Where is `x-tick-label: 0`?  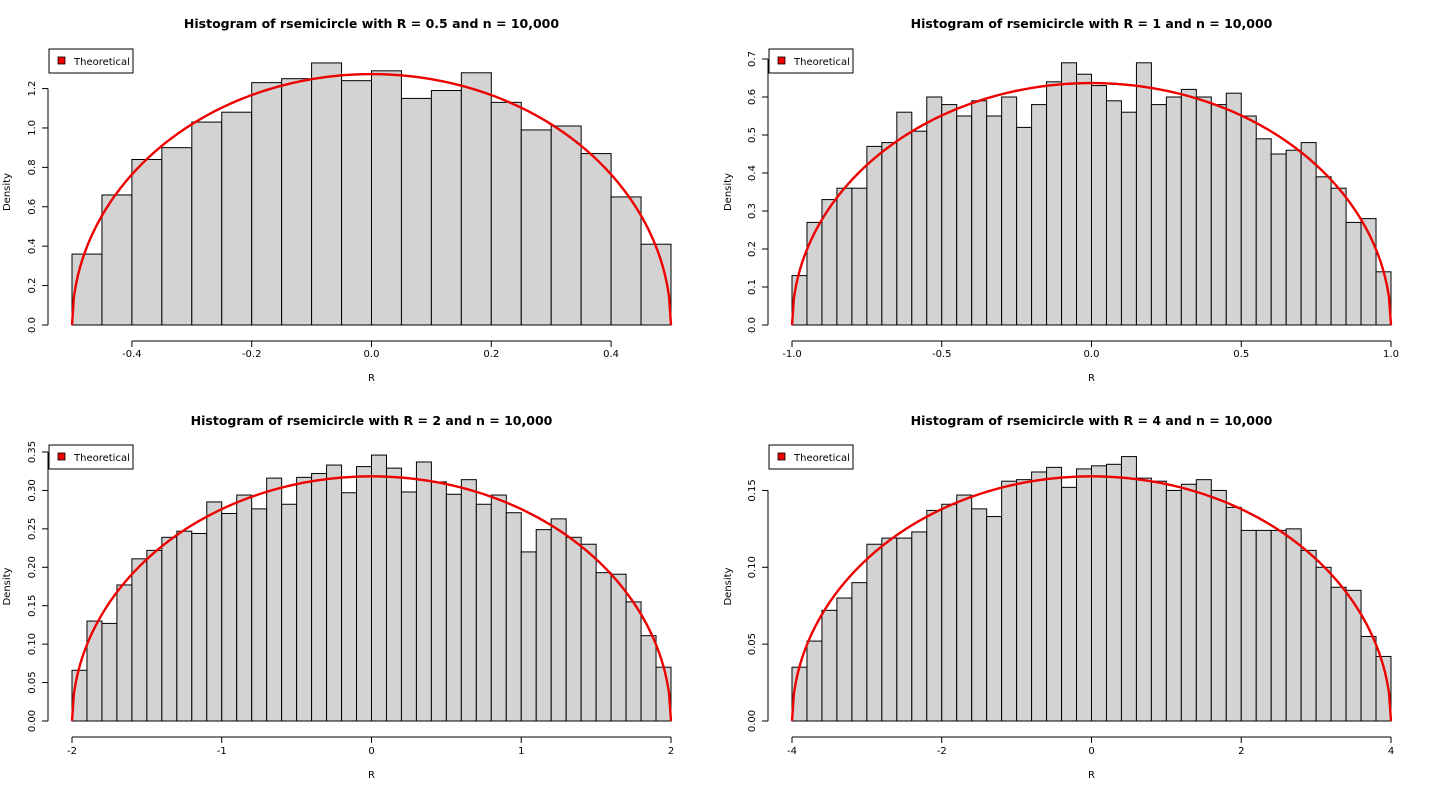
x-tick-label: 0 is located at coordinates (371, 751).